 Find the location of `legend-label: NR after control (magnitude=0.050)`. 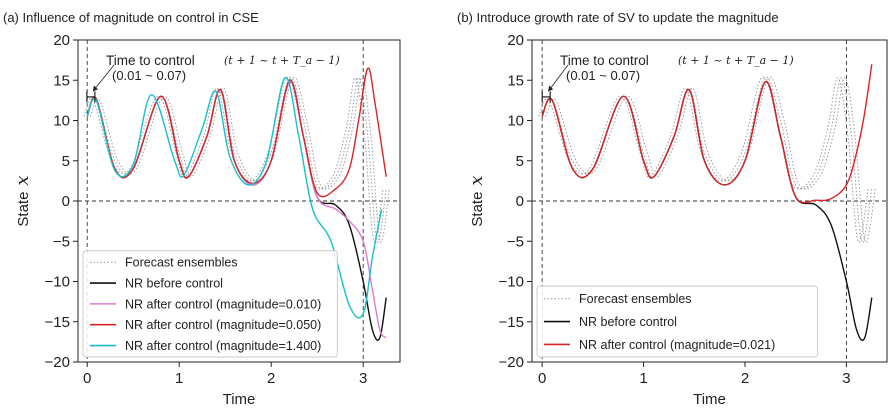

legend-label: NR after control (magnitude=0.050) is located at coordinates (223, 325).